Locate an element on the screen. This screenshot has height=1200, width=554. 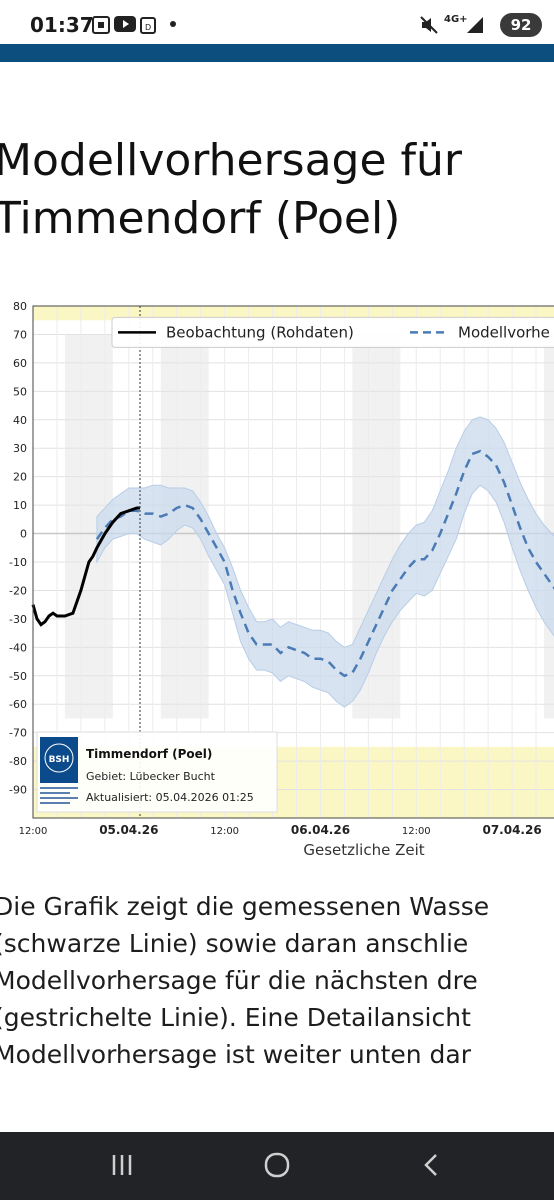
y-tick-label: 70 is located at coordinates (20, 334).